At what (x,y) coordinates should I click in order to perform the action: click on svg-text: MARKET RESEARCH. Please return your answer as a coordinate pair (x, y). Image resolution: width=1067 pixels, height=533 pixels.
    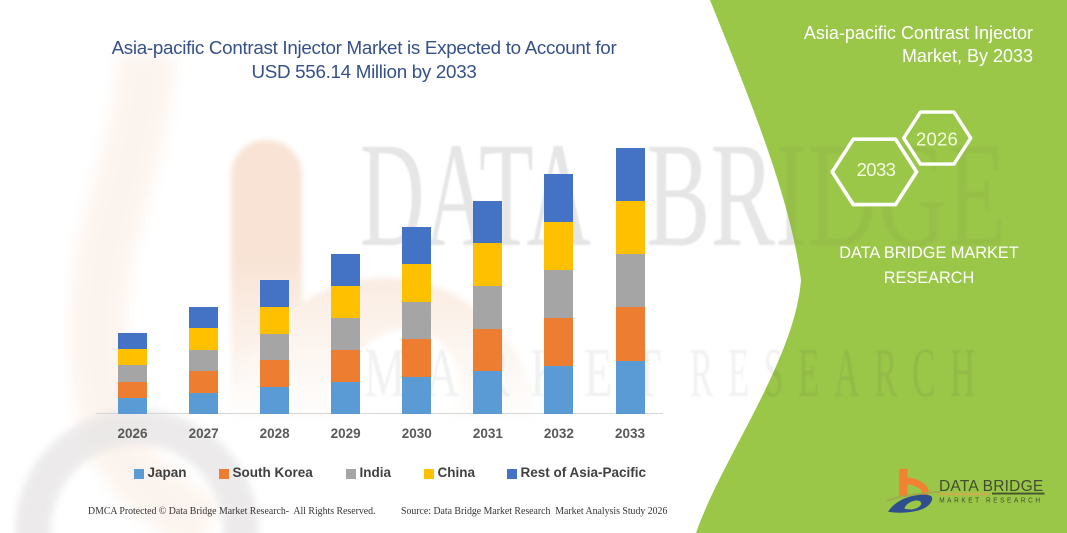
    Looking at the image, I should click on (990, 500).